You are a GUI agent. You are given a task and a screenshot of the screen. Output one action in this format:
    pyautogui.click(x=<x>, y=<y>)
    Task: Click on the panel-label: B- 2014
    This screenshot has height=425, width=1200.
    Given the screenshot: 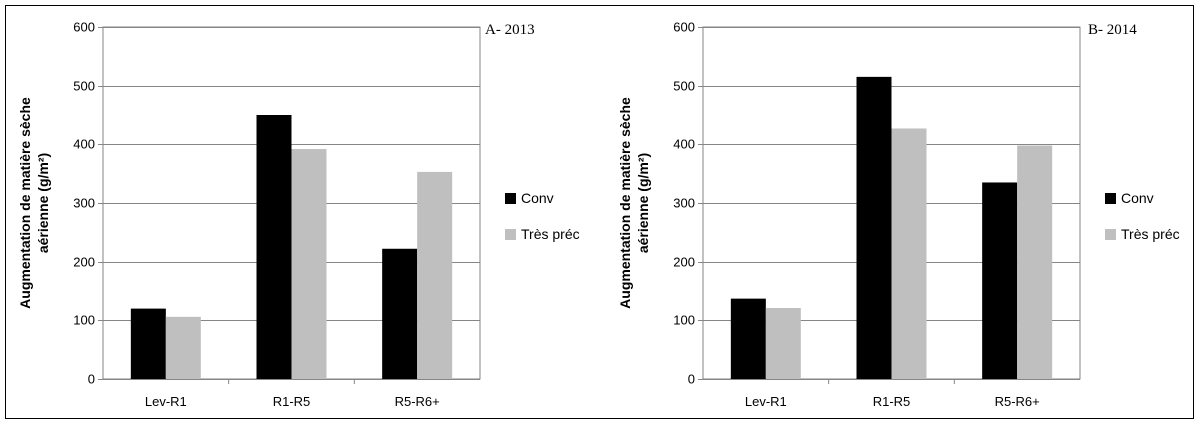 What is the action you would take?
    pyautogui.click(x=1112, y=30)
    